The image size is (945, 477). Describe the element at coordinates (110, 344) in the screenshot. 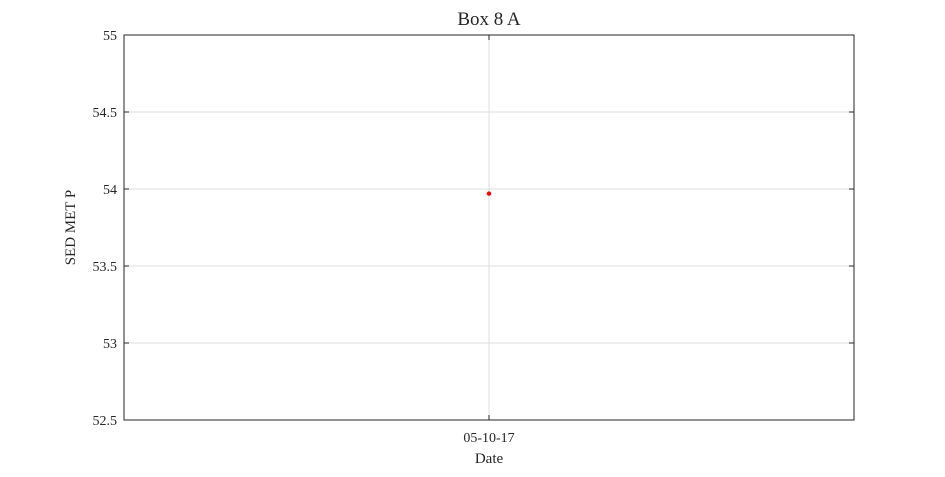

I see `y-tick-label: 53` at that location.